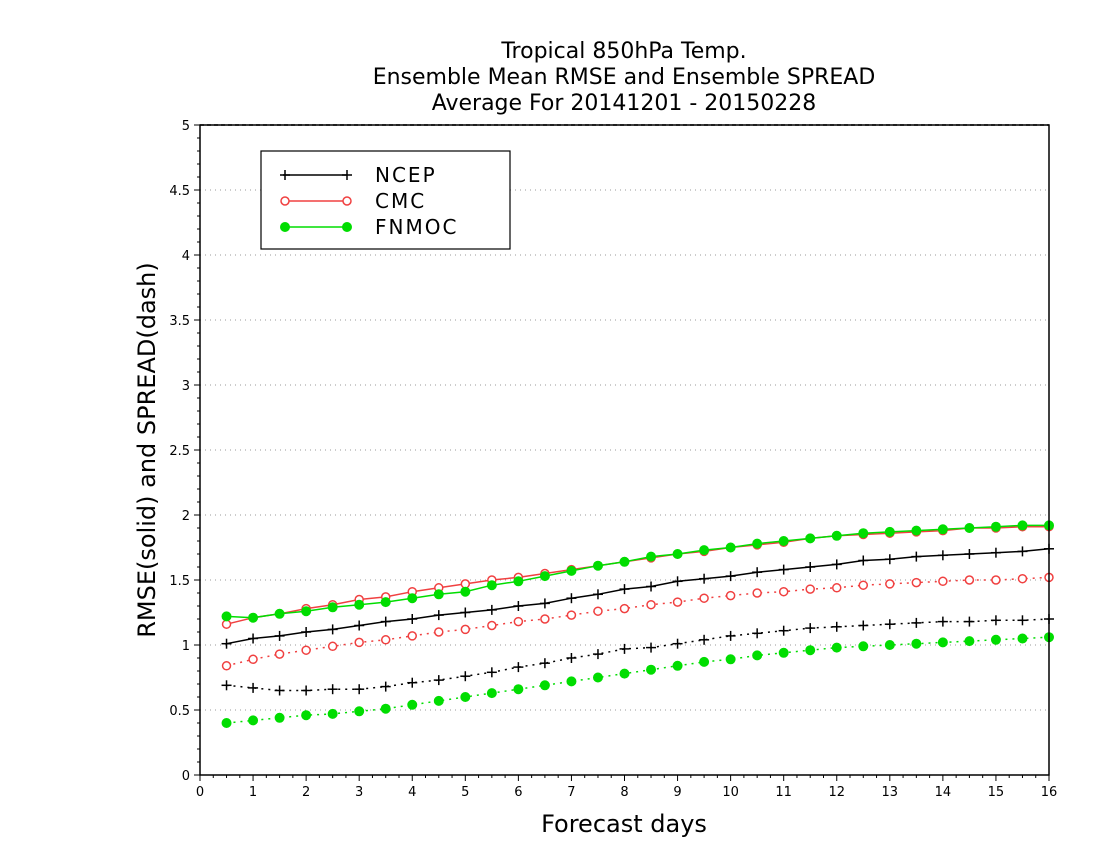 This screenshot has height=850, width=1100. I want to click on x-tick-label: 14, so click(943, 792).